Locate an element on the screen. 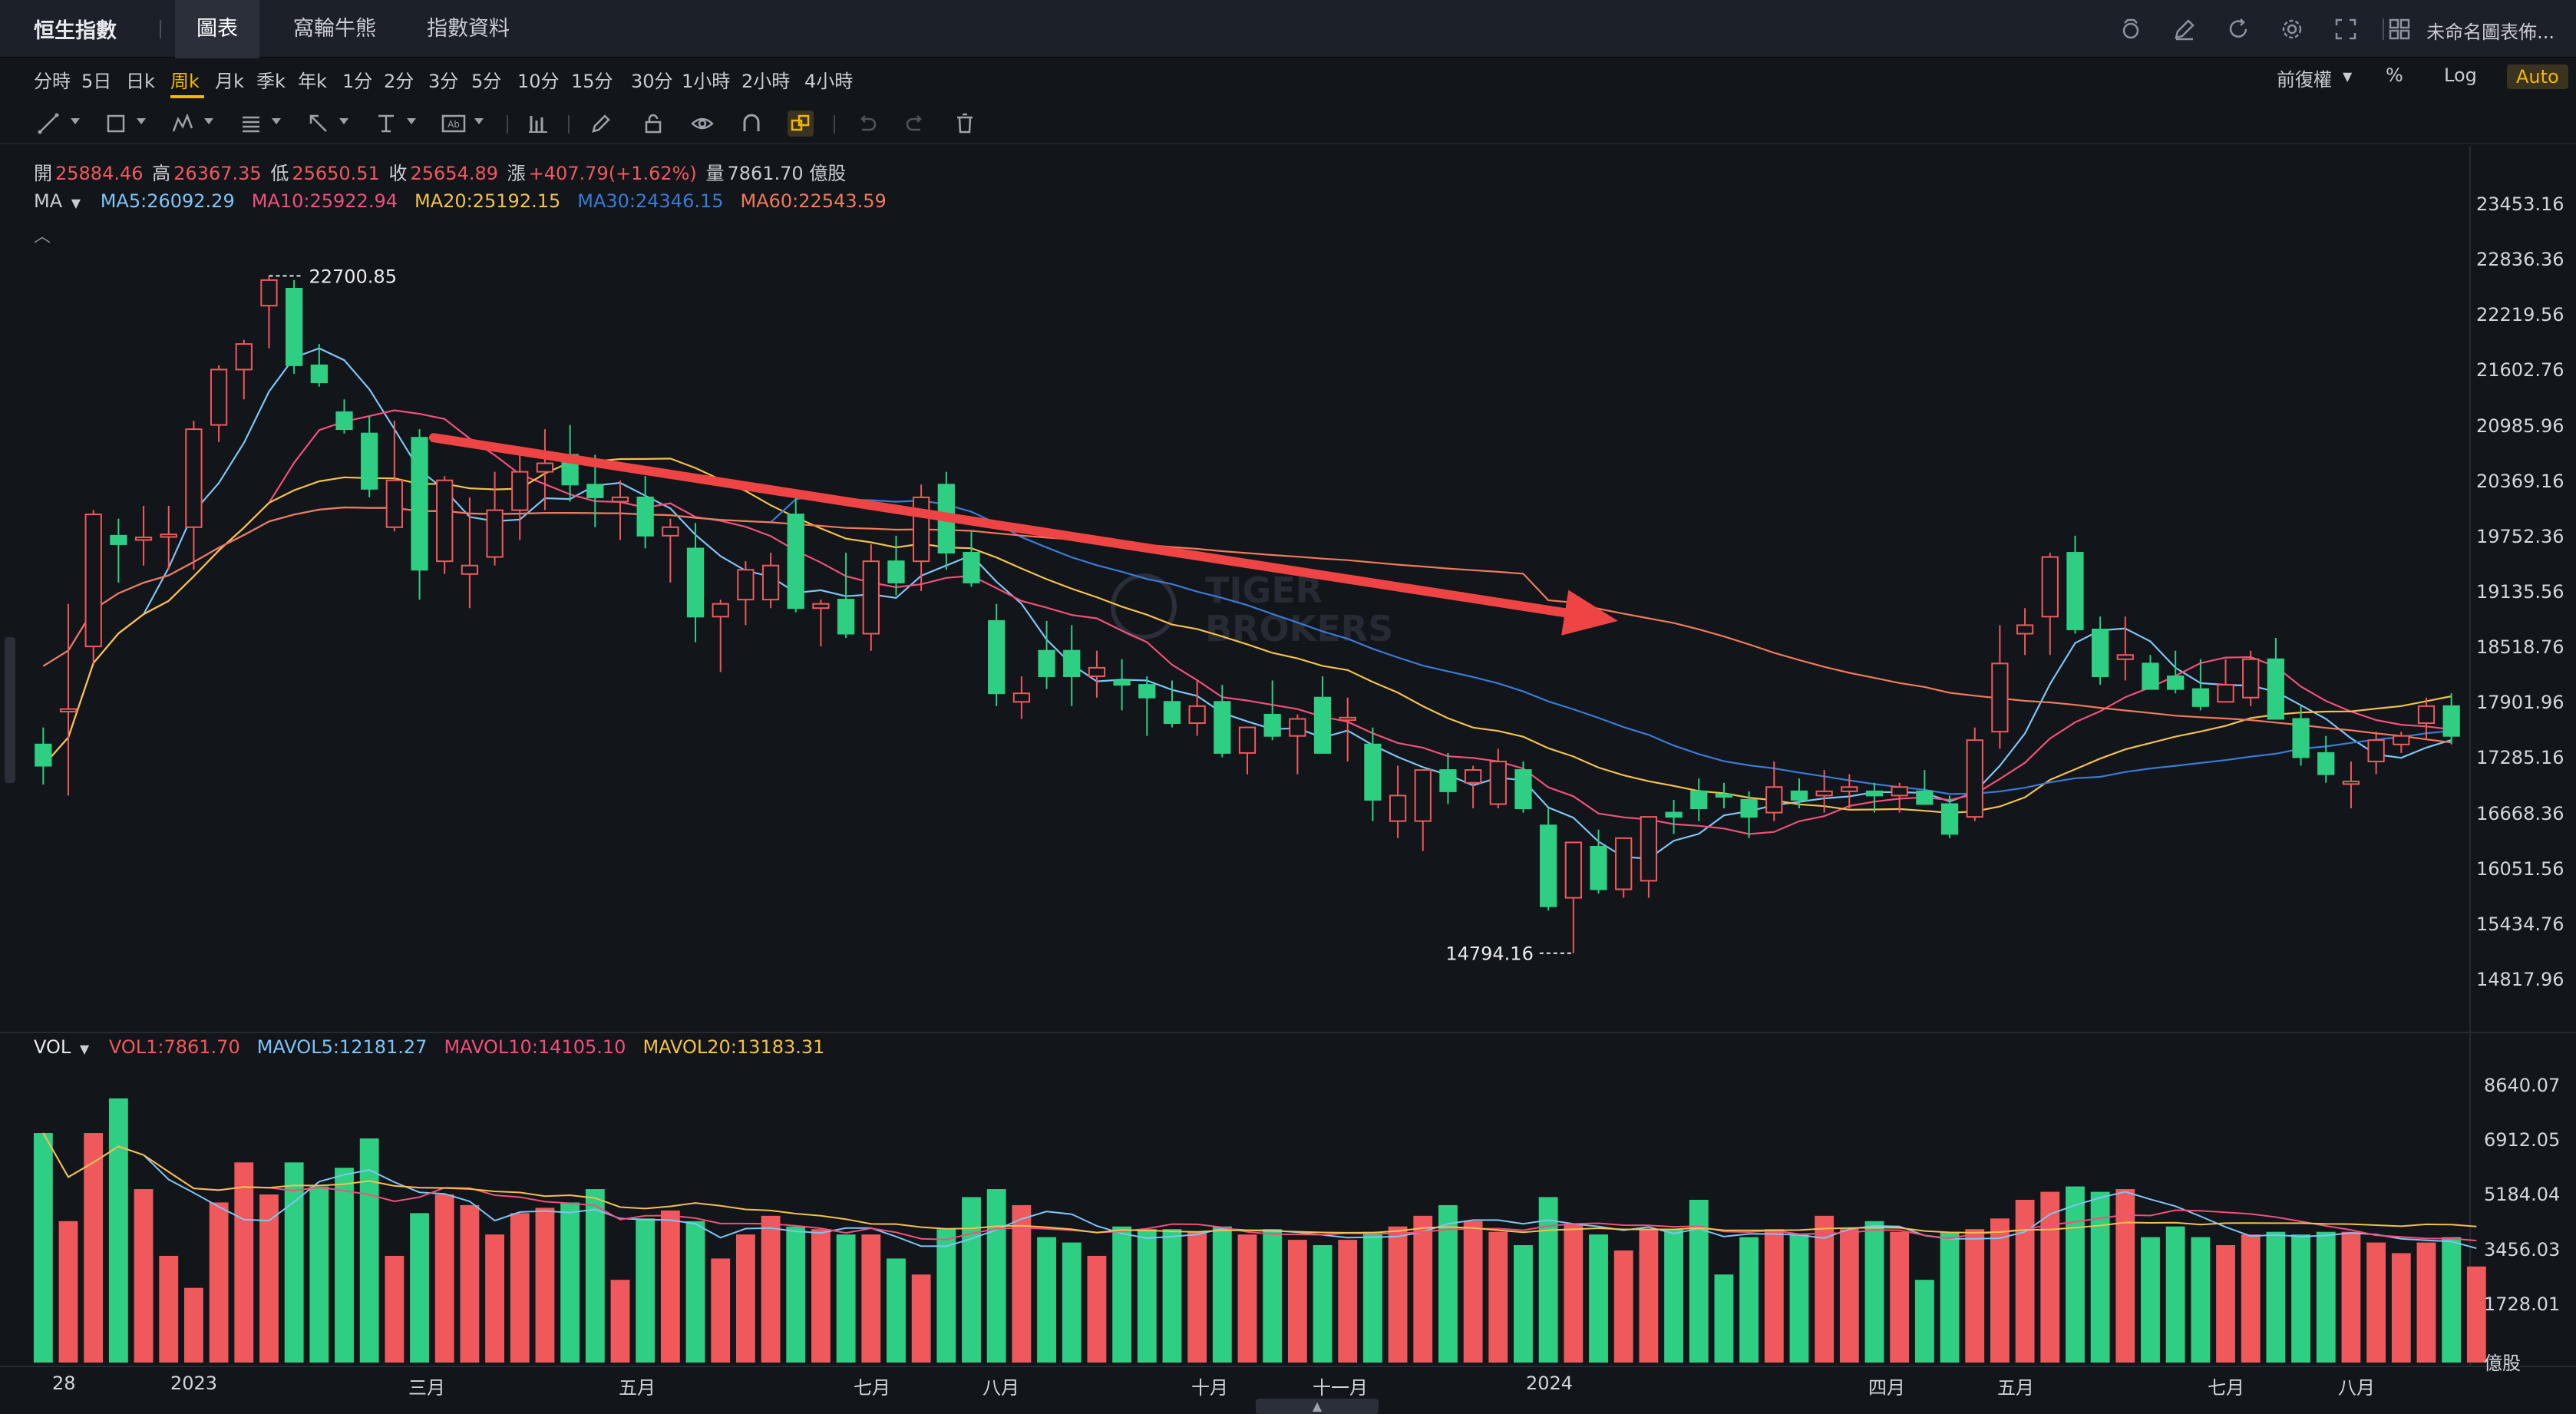 The height and width of the screenshot is (1414, 2576). collapse-icon: ︿ is located at coordinates (42, 237).